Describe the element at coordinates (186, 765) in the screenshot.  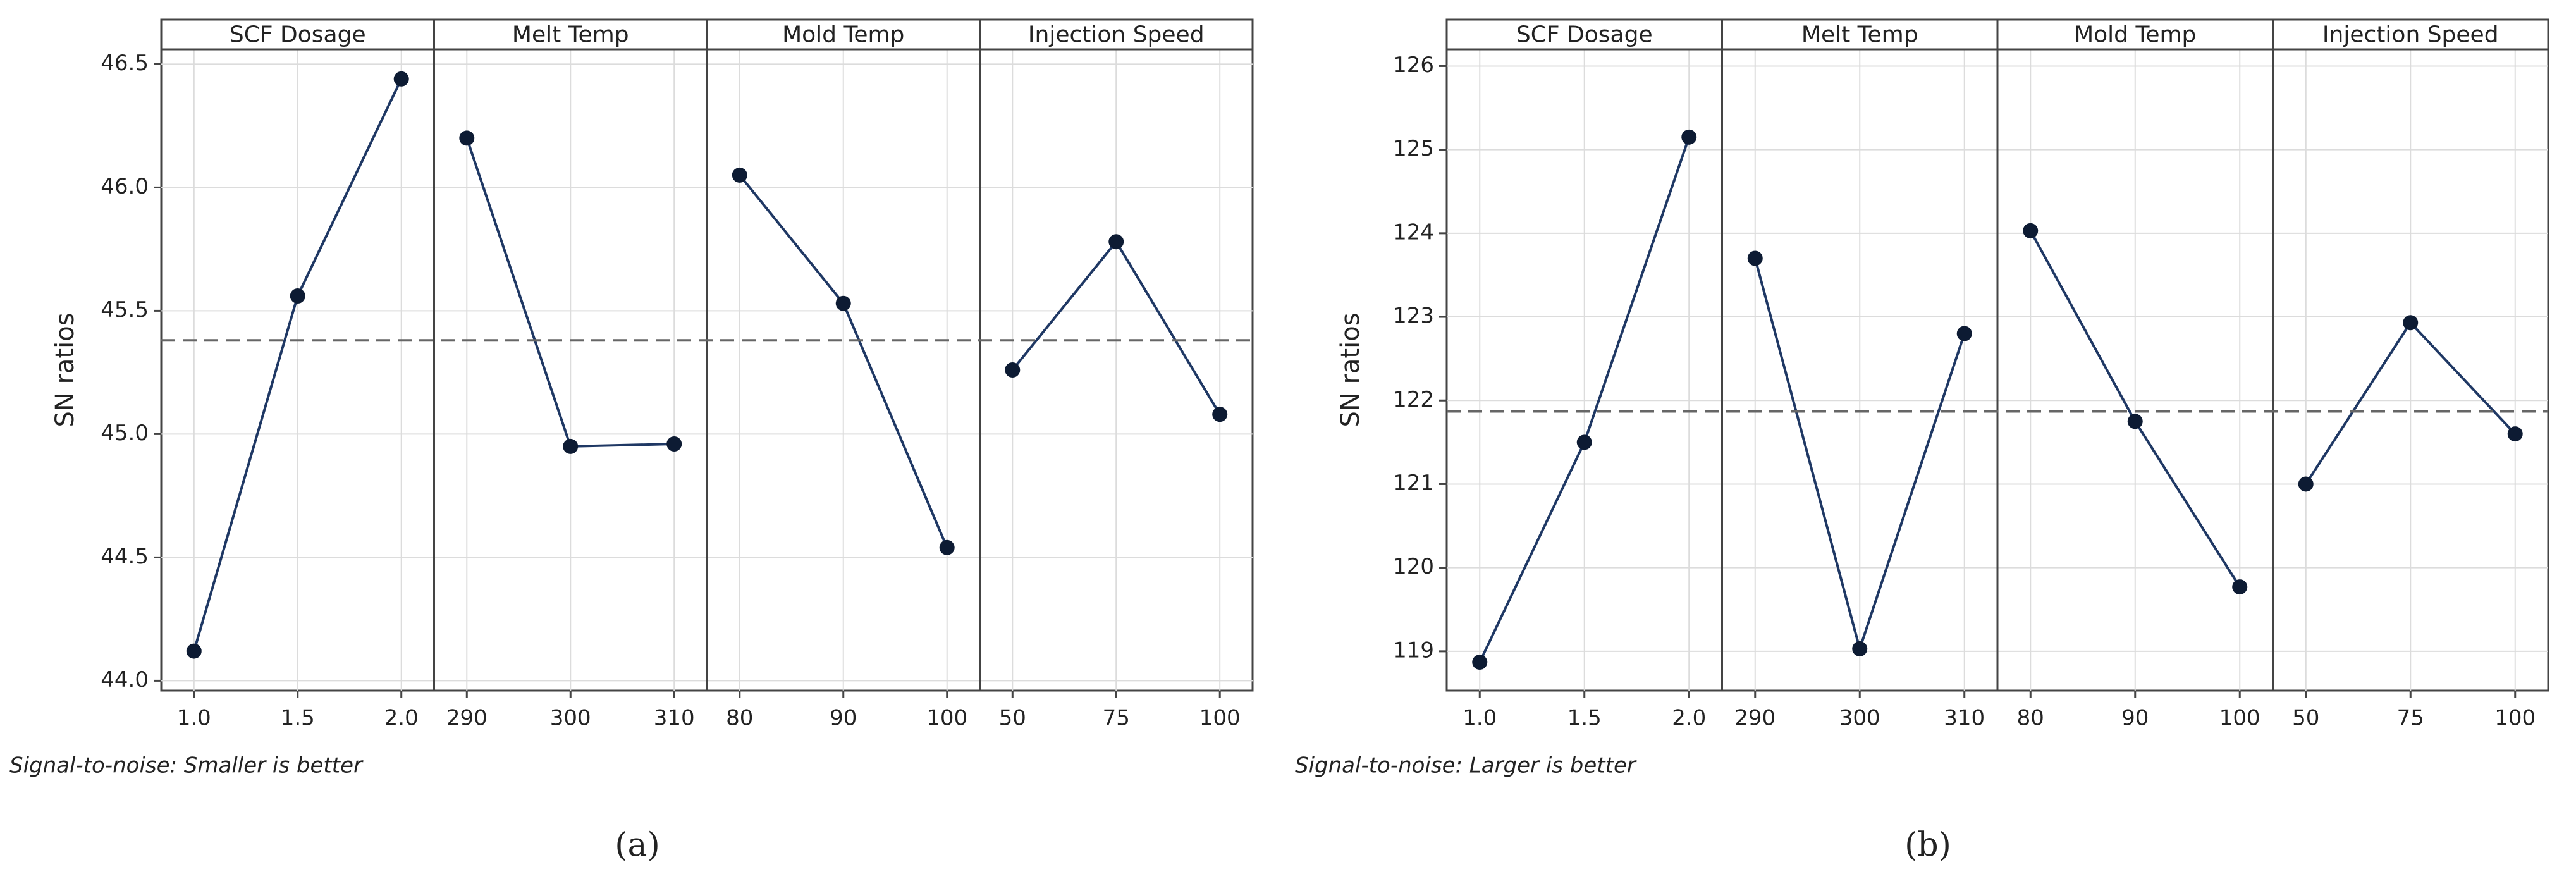
I see `footnote: Signal-to-noise: Smaller is better` at that location.